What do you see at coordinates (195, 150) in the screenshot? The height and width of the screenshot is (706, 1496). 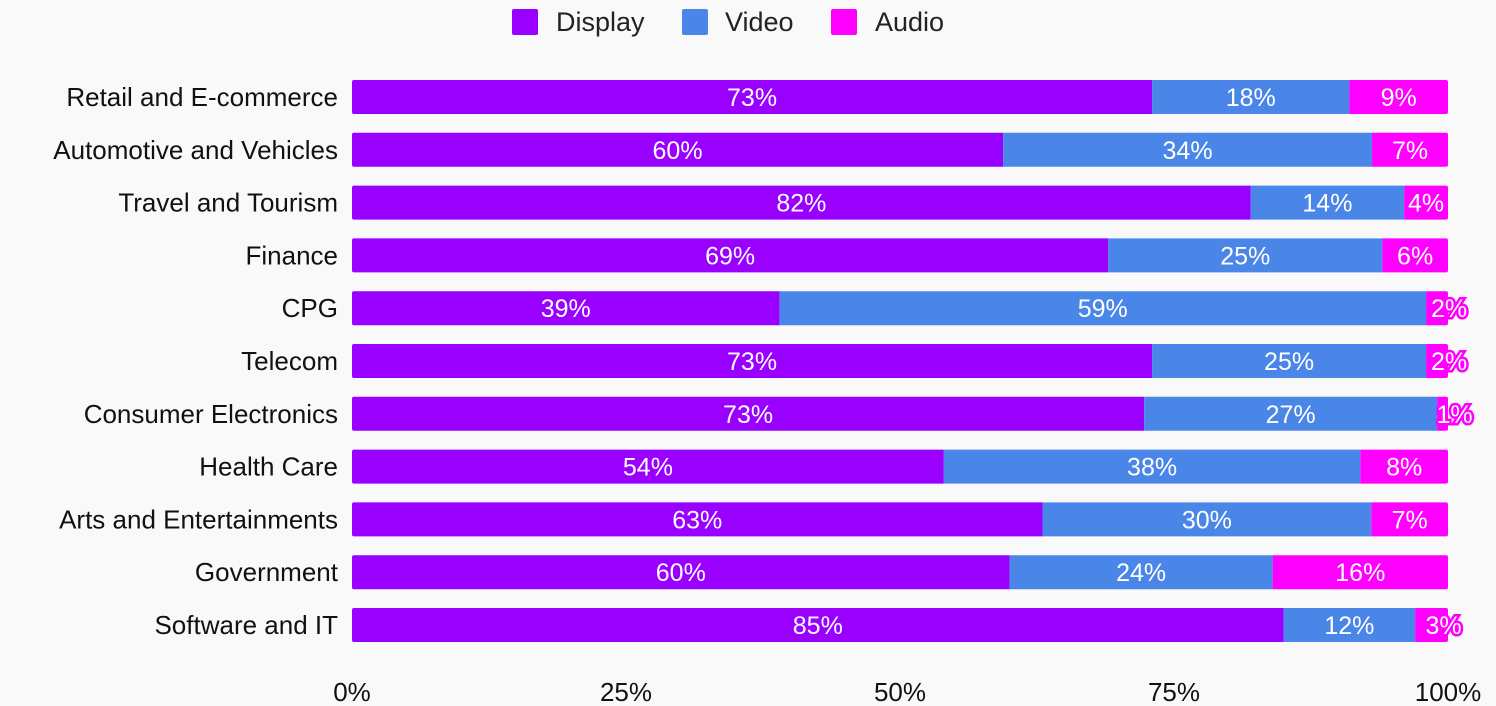 I see `category-label: Automotive and Vehicles` at bounding box center [195, 150].